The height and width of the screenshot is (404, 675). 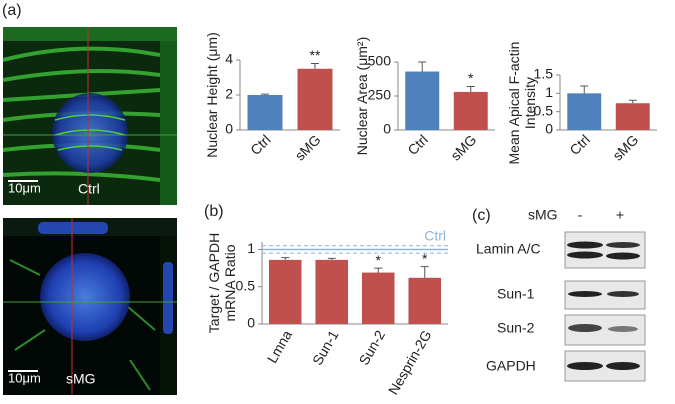 I want to click on reference-label: Ctrl, so click(x=435, y=235).